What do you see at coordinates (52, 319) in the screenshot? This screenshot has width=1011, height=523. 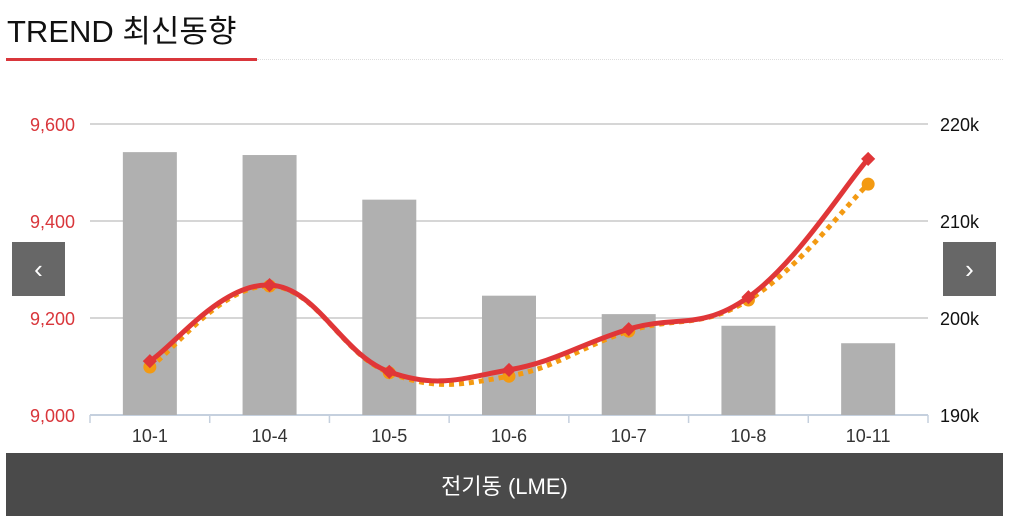 I see `left-tick-label: 9,200` at bounding box center [52, 319].